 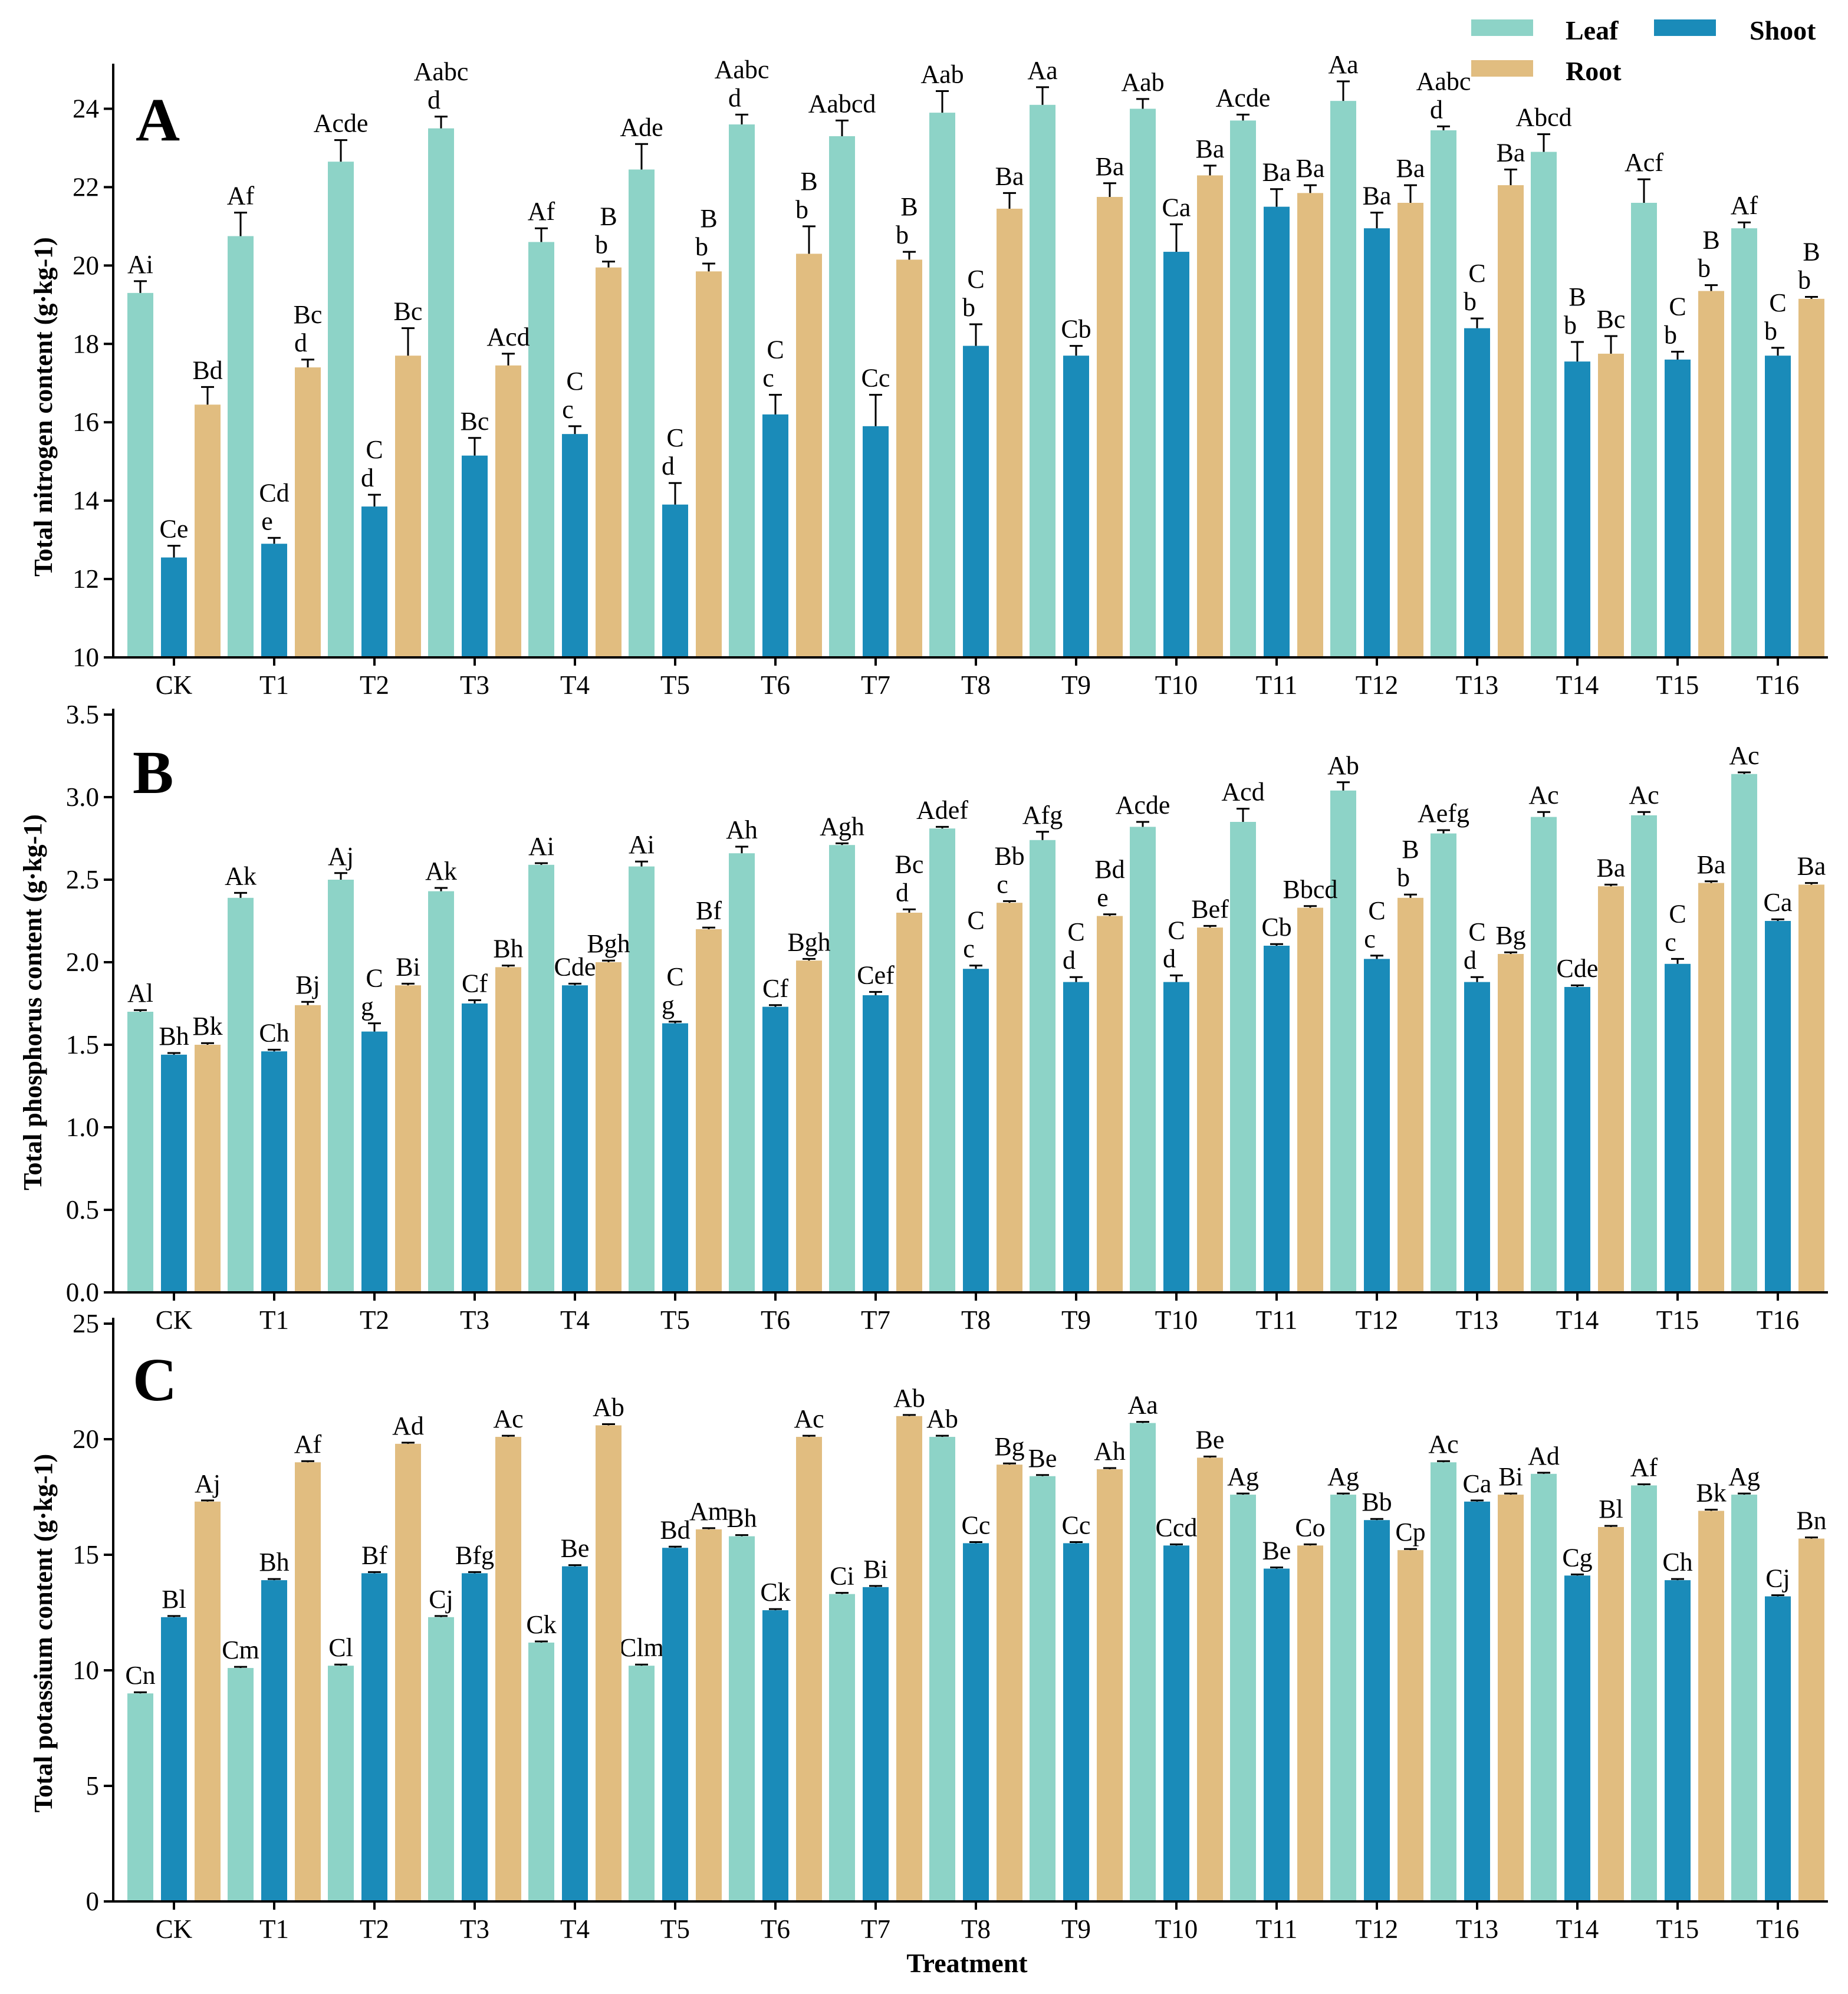 I want to click on panel-c-x-tick-label-t13: T13, so click(x=1477, y=1929).